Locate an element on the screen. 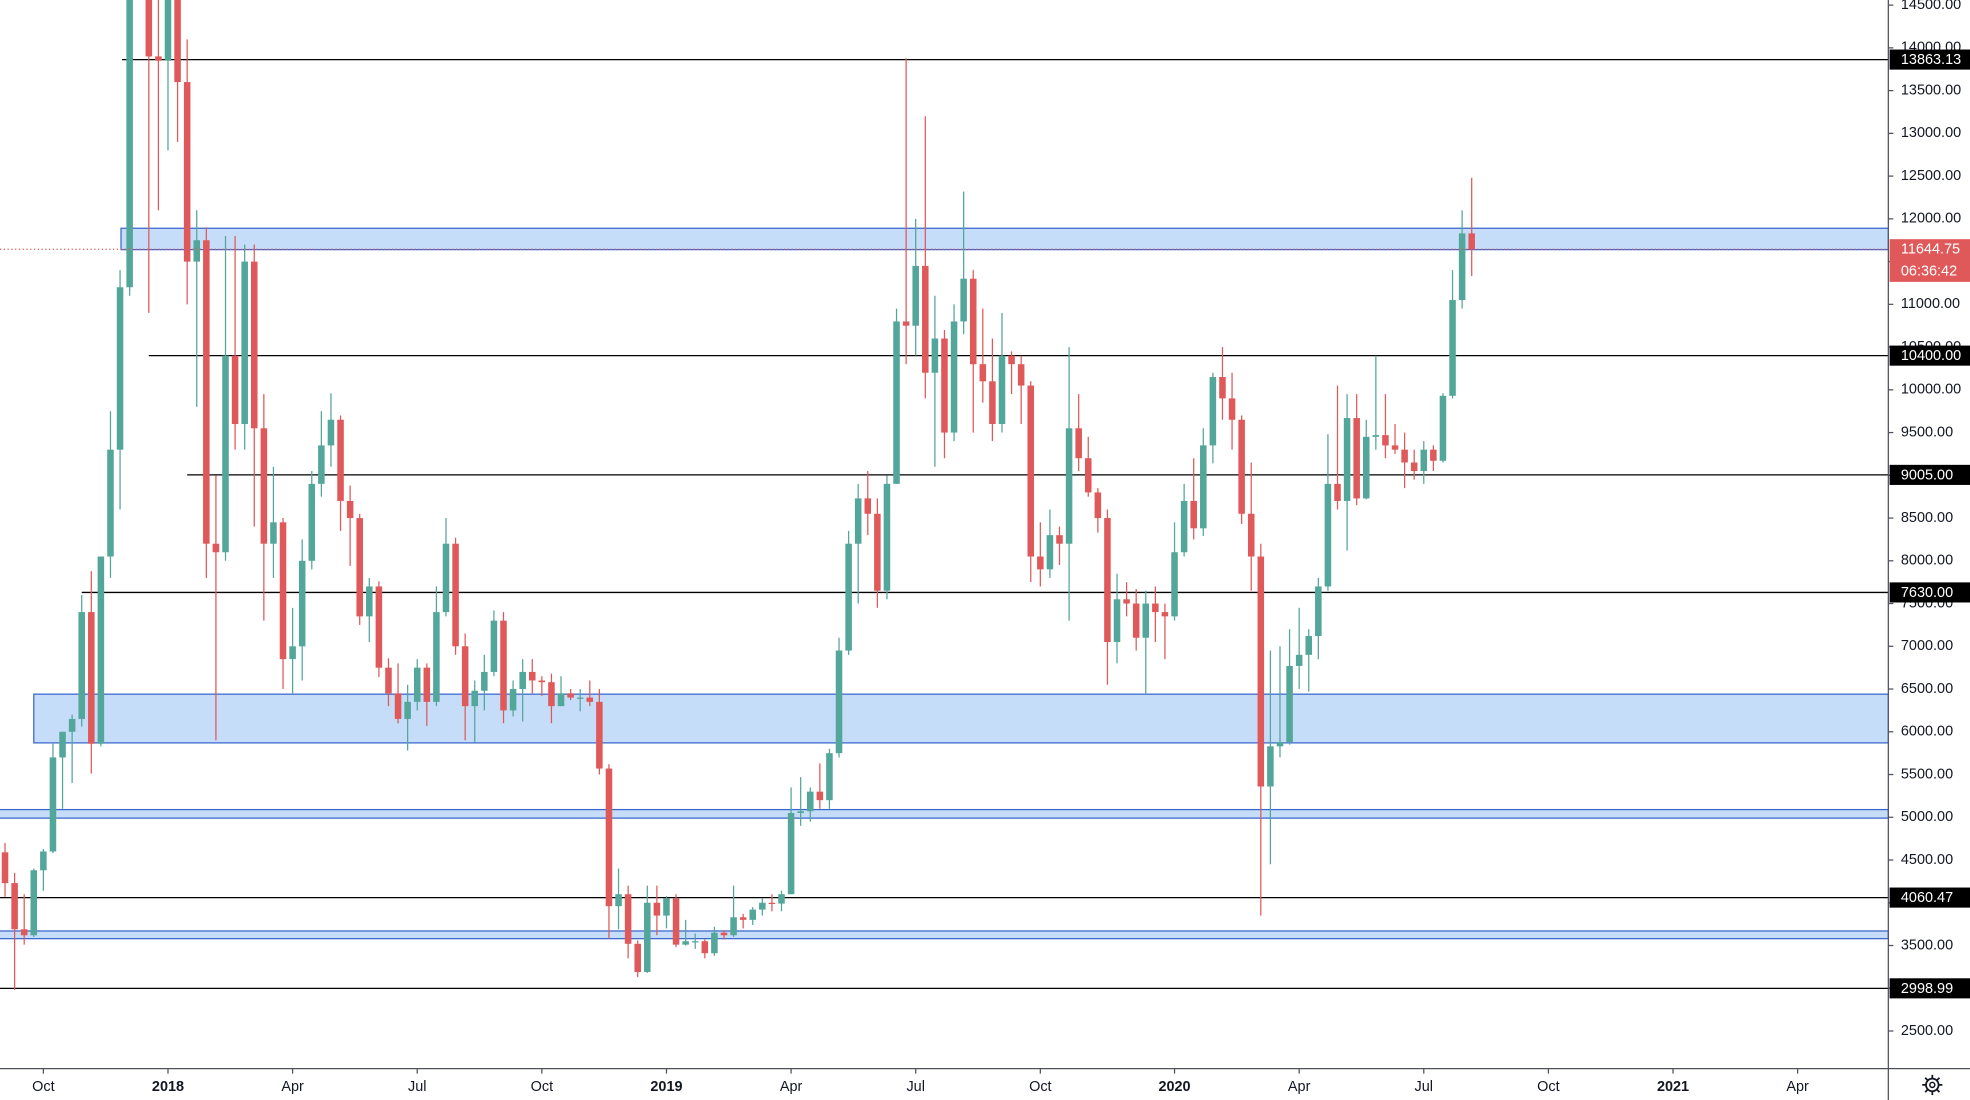 This screenshot has height=1100, width=1970. x-tick-label: 2021 is located at coordinates (1673, 1087).